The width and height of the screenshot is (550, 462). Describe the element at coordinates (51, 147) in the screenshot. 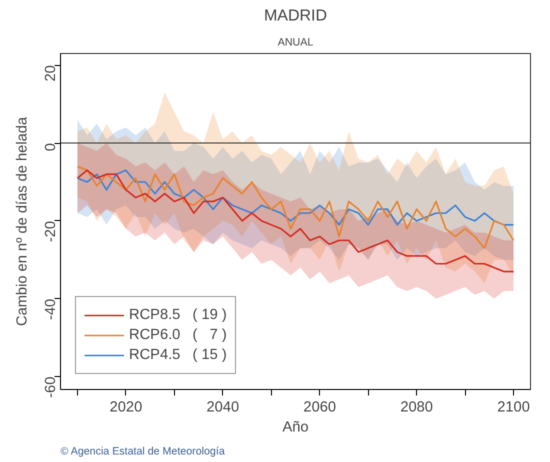

I see `y-tick-label: 0` at that location.